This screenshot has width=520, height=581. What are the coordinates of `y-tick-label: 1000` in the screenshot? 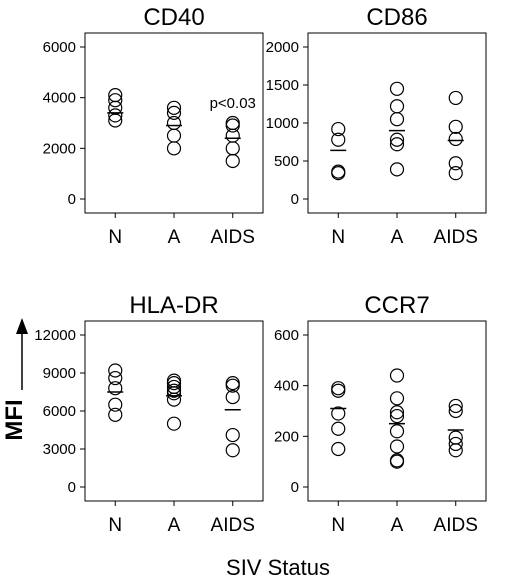 It's located at (282, 123).